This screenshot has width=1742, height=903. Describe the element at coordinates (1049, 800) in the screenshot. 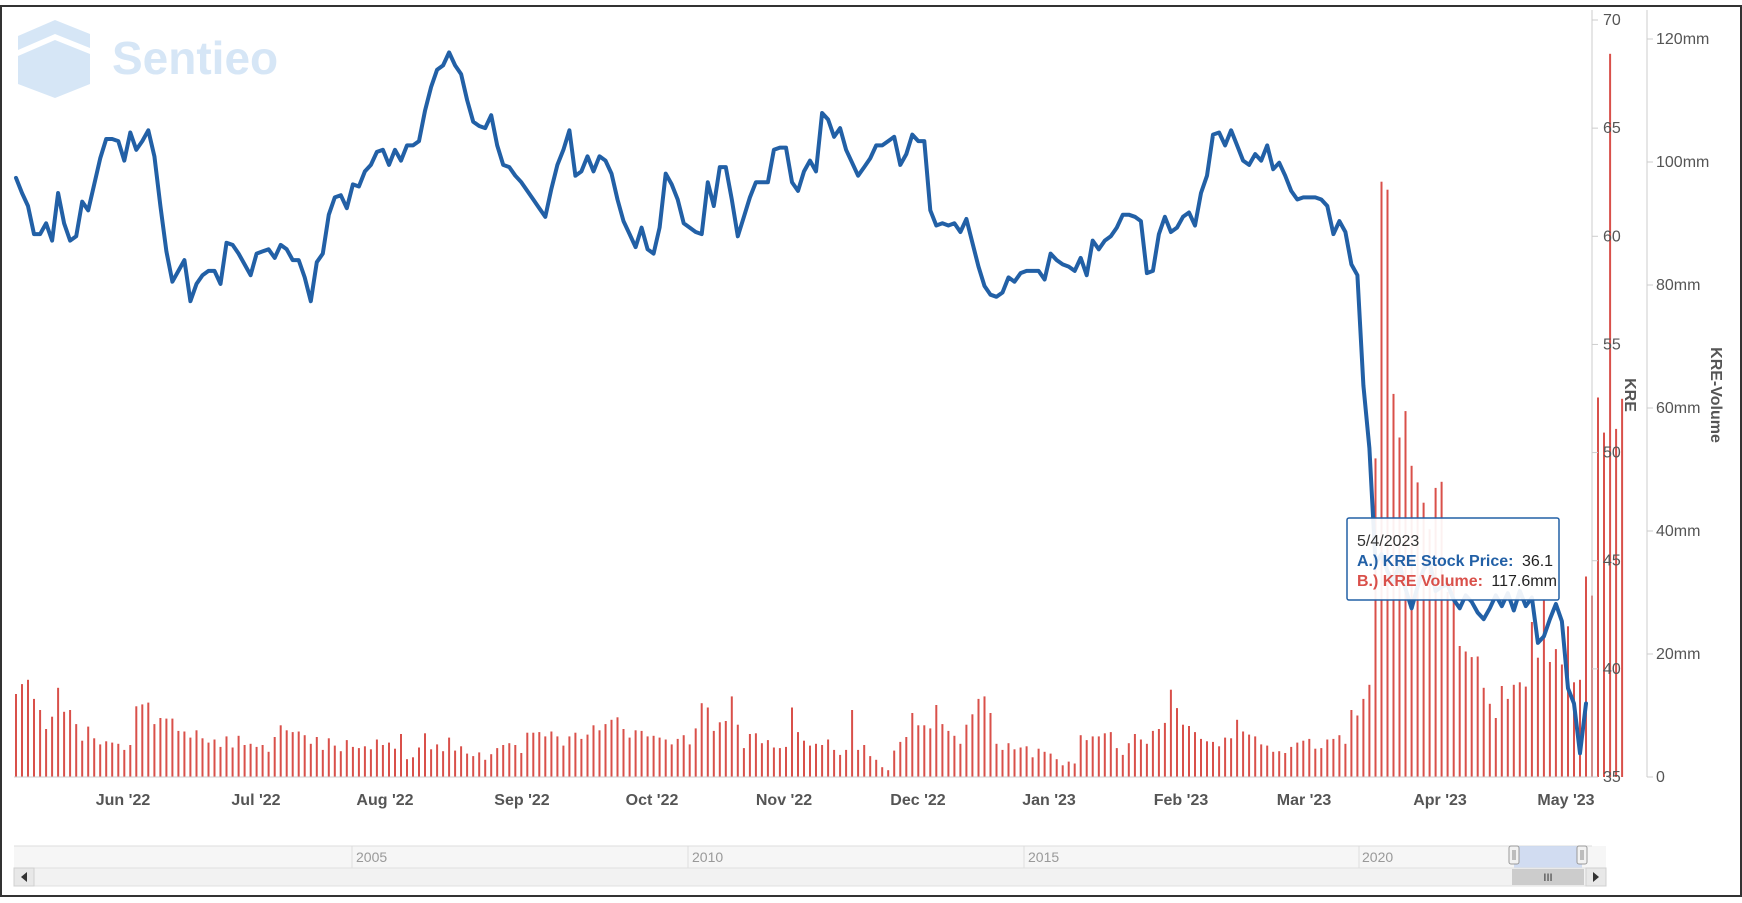

I see `x-tick-label: Jan '23` at that location.